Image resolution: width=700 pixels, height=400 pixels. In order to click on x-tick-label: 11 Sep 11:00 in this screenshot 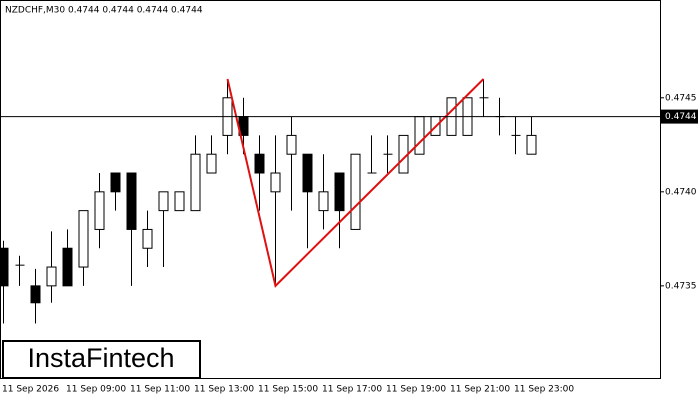, I will do `click(160, 390)`.